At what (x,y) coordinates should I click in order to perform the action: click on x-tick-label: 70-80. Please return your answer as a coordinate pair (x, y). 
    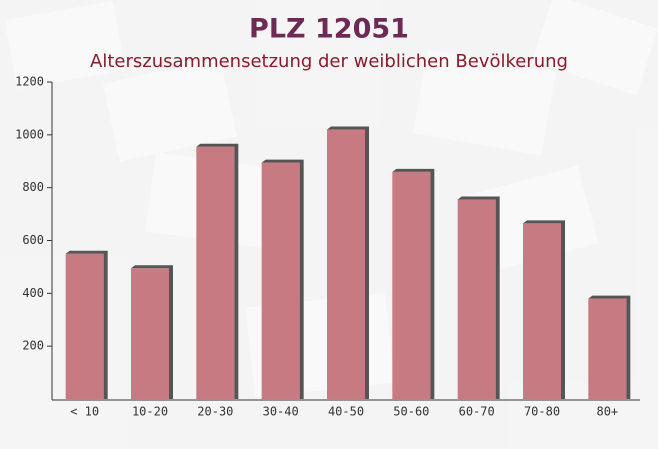
    Looking at the image, I should click on (542, 412).